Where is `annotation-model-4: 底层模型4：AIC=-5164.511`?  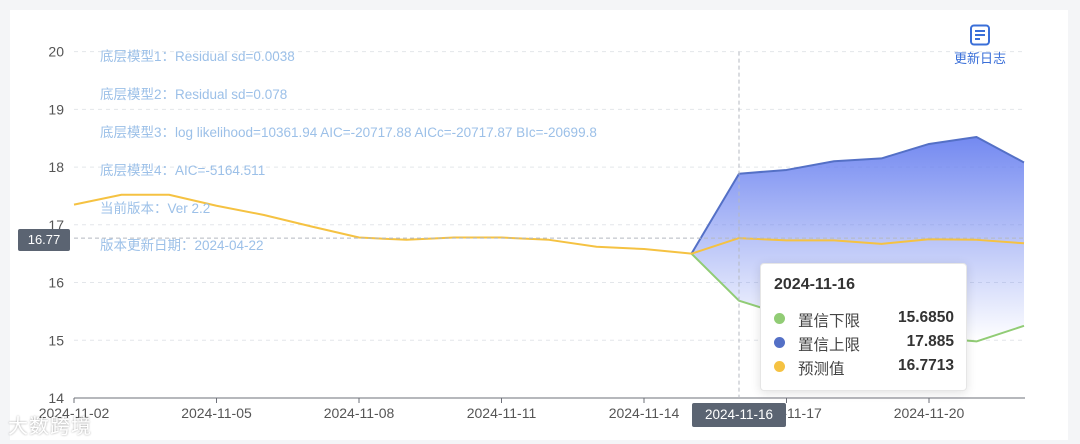
annotation-model-4: 底层模型4：AIC=-5164.511 is located at coordinates (183, 170).